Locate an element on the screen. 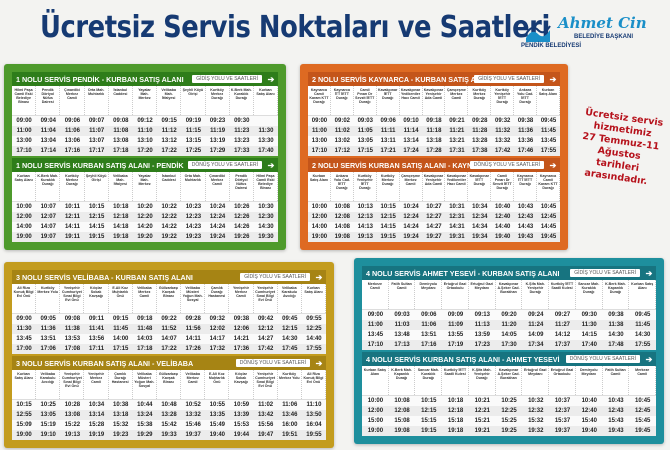  time-cell: 10:24 is located at coordinates (217, 207).